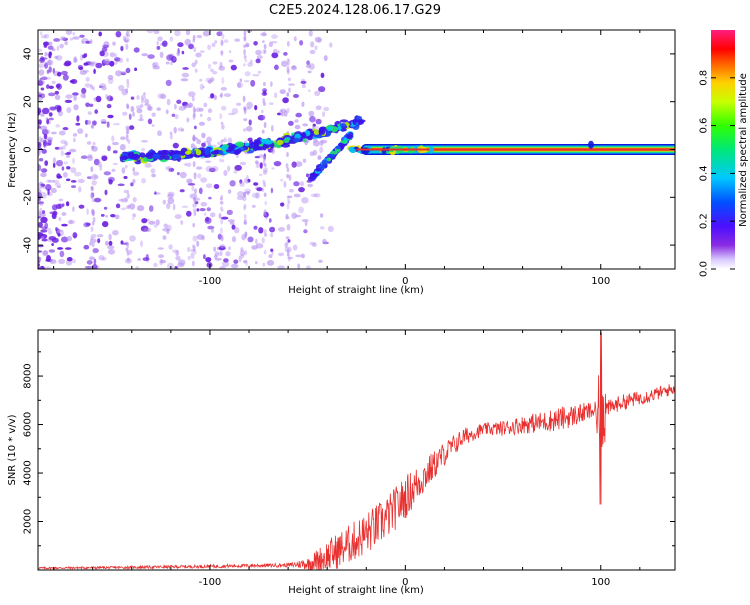  Describe the element at coordinates (28, 472) in the screenshot. I see `y-tick-label: 4000` at that location.